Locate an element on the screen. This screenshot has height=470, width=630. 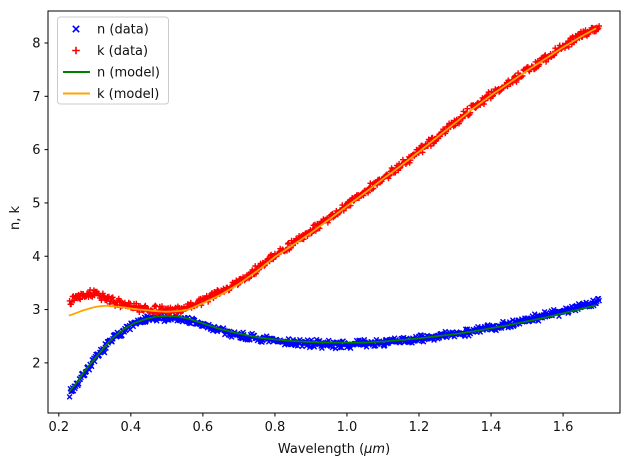
y-axis-ticks: 2 3 4 5 6 7 8 is located at coordinates (40, 204).